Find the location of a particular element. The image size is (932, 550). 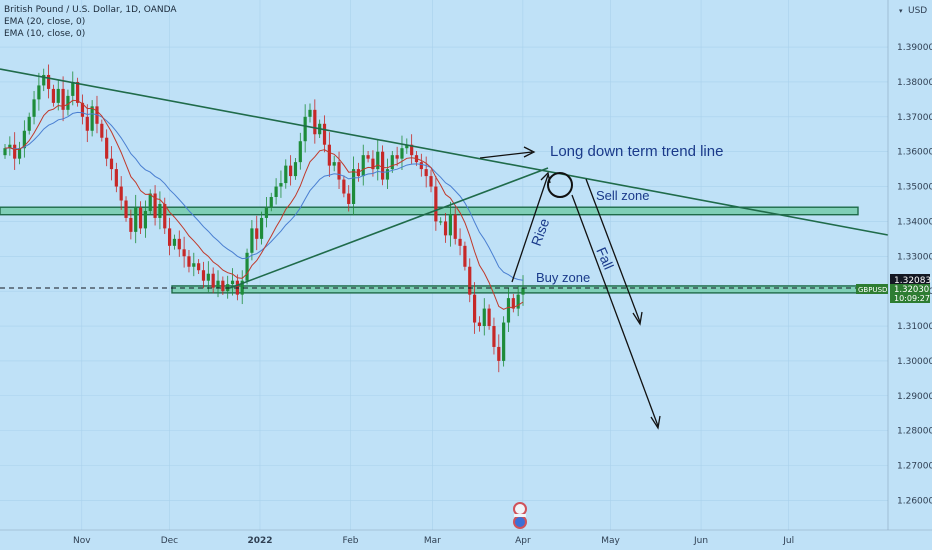

ema20-legend: EMA (20, close, 0) is located at coordinates (45, 22).